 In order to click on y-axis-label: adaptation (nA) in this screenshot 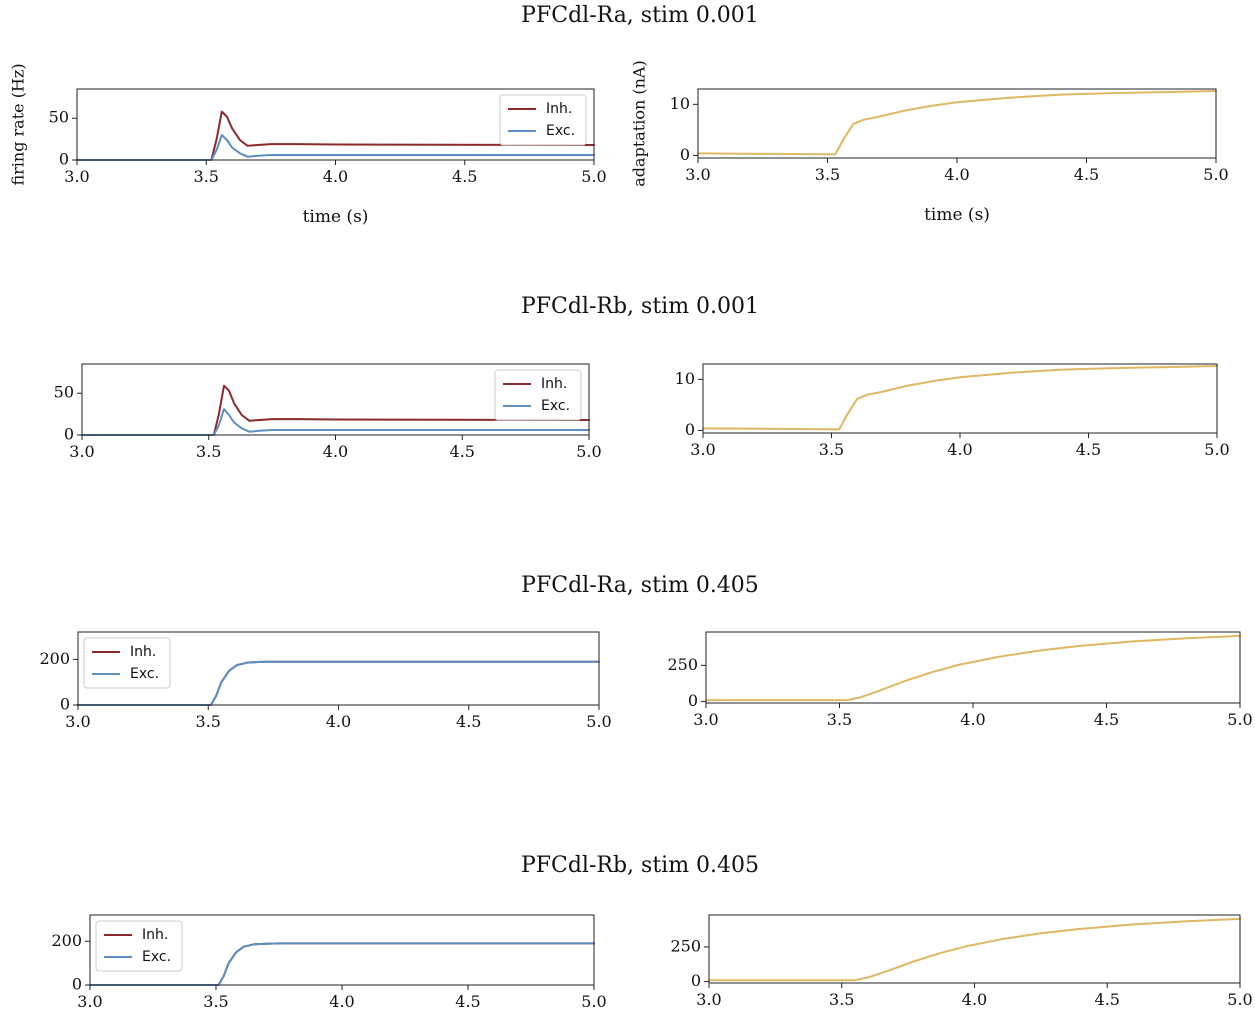, I will do `click(639, 123)`.